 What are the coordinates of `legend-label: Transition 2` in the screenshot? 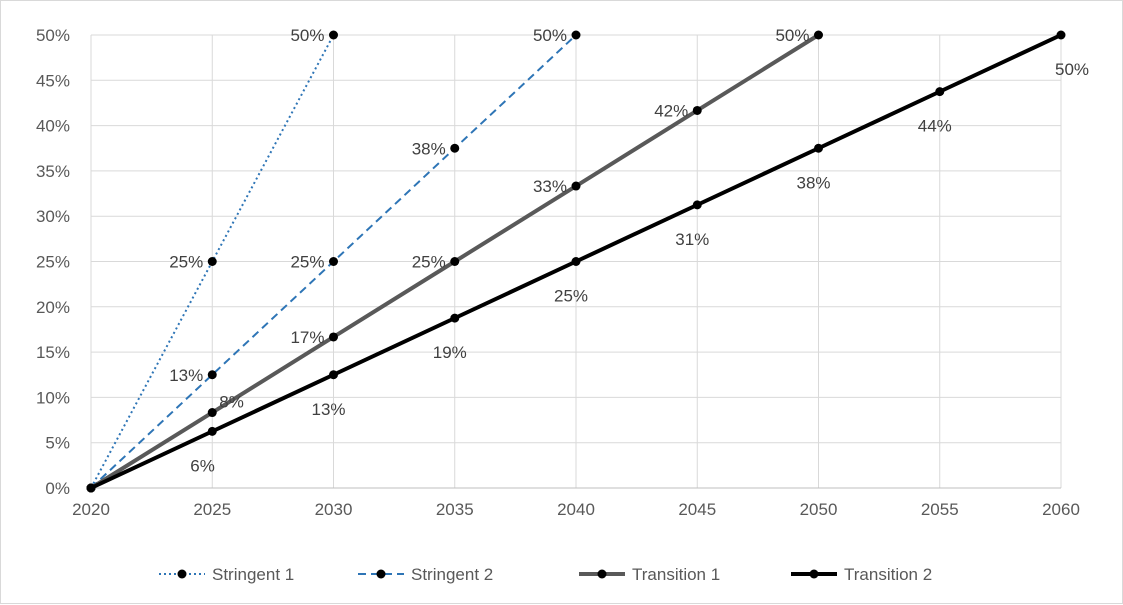 It's located at (888, 574).